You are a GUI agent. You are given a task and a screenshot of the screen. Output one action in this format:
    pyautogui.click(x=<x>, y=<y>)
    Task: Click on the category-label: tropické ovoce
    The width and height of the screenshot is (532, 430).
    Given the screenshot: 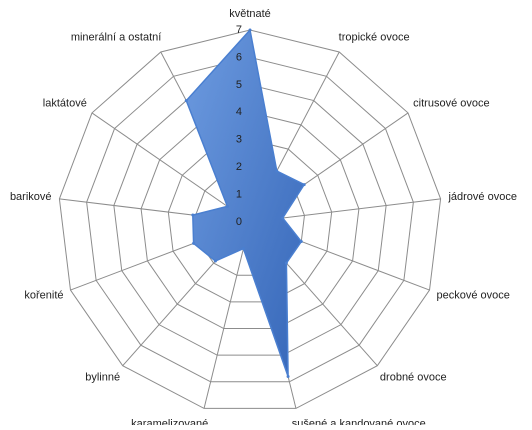 What is the action you would take?
    pyautogui.click(x=374, y=38)
    